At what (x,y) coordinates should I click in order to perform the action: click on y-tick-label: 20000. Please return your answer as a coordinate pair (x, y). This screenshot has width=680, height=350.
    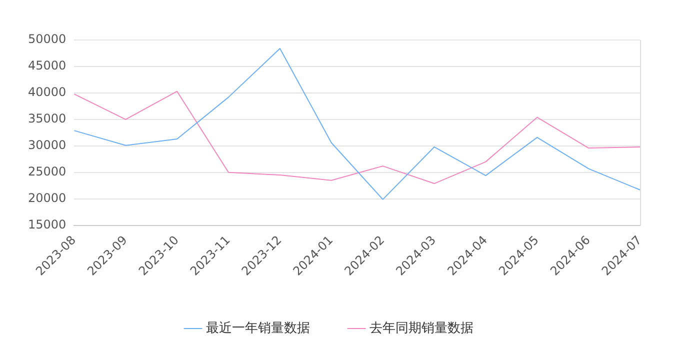
    Looking at the image, I should click on (47, 198).